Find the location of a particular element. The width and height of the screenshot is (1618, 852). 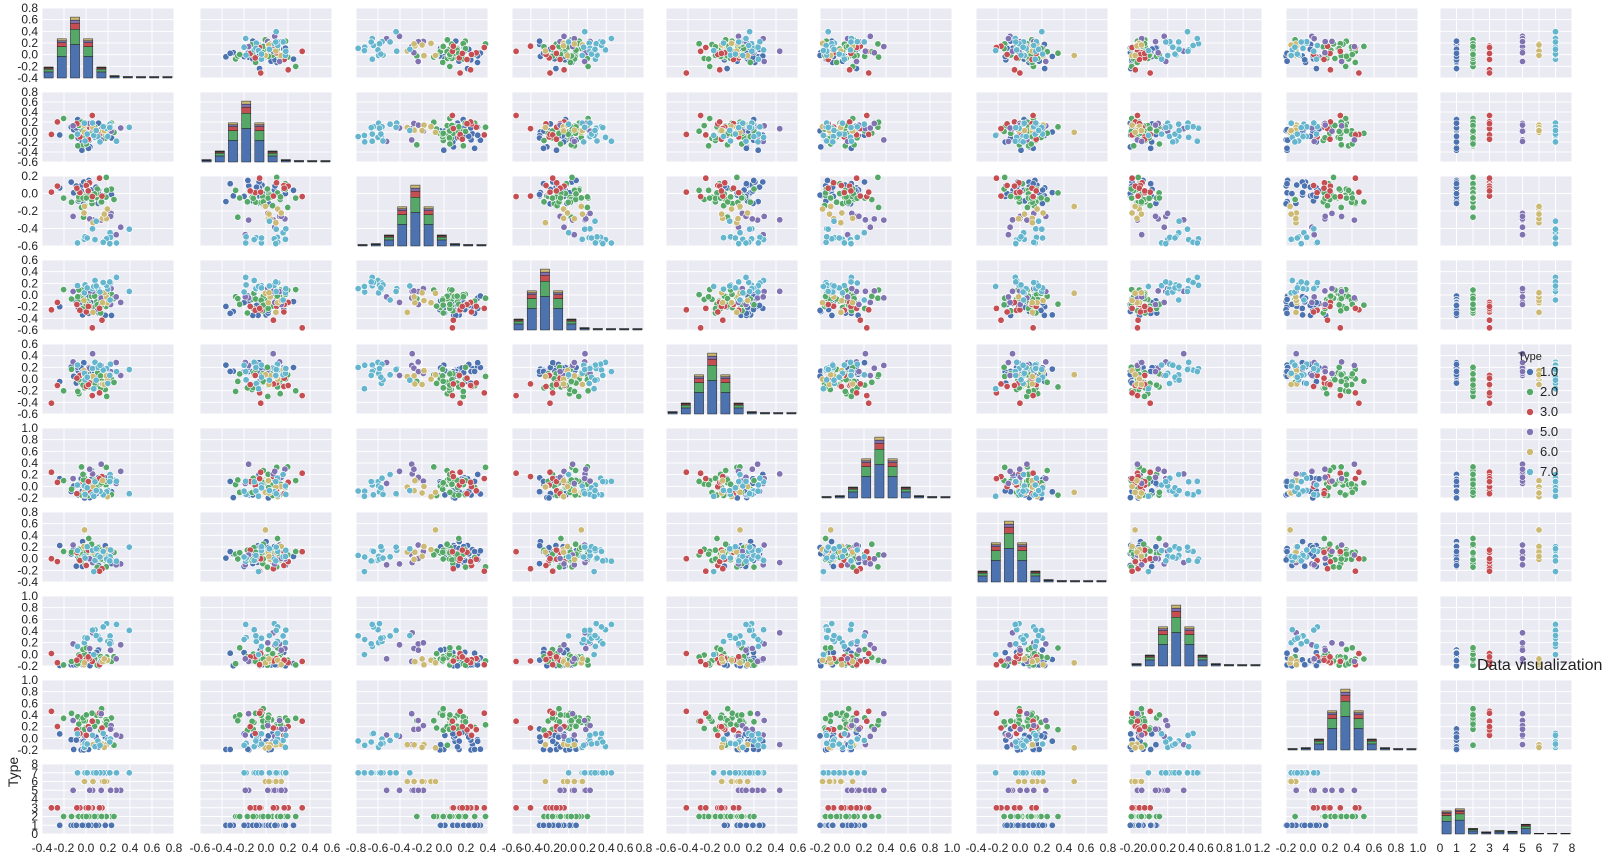

cell-r3-c4 is located at coordinates (732, 295).